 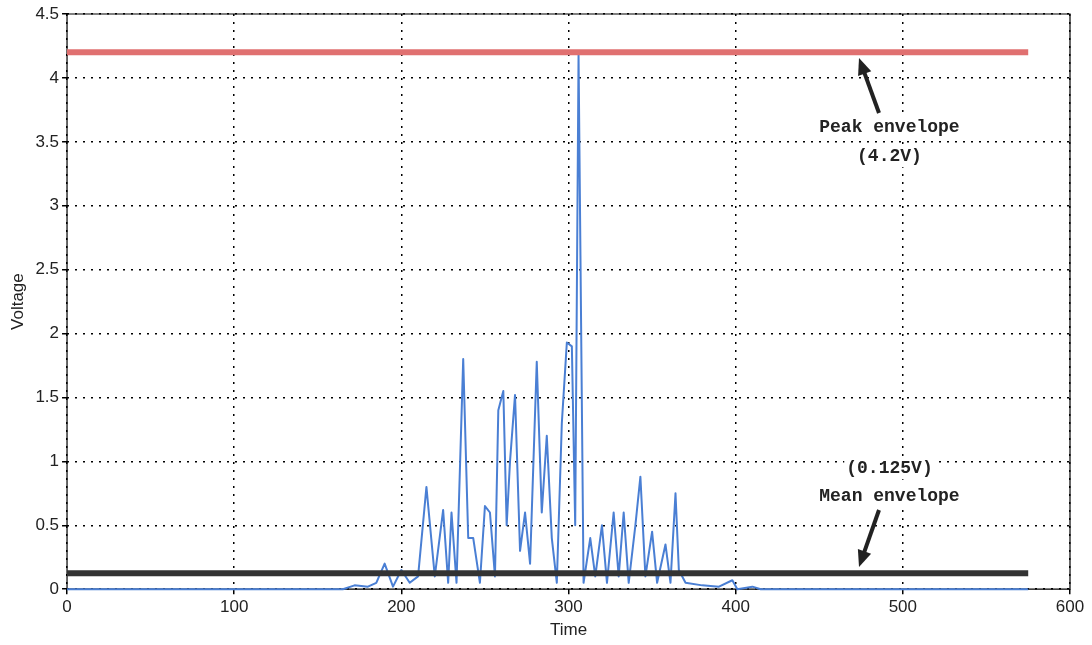 What do you see at coordinates (47, 269) in the screenshot?
I see `y-tick-label: 2.5` at bounding box center [47, 269].